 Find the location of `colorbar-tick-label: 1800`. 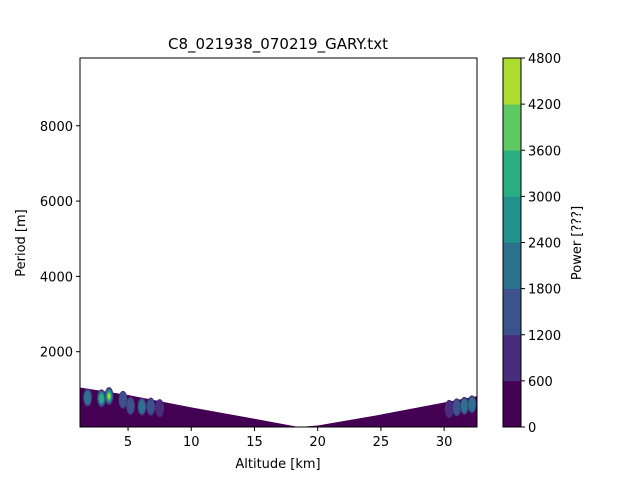

colorbar-tick-label: 1800 is located at coordinates (544, 290).